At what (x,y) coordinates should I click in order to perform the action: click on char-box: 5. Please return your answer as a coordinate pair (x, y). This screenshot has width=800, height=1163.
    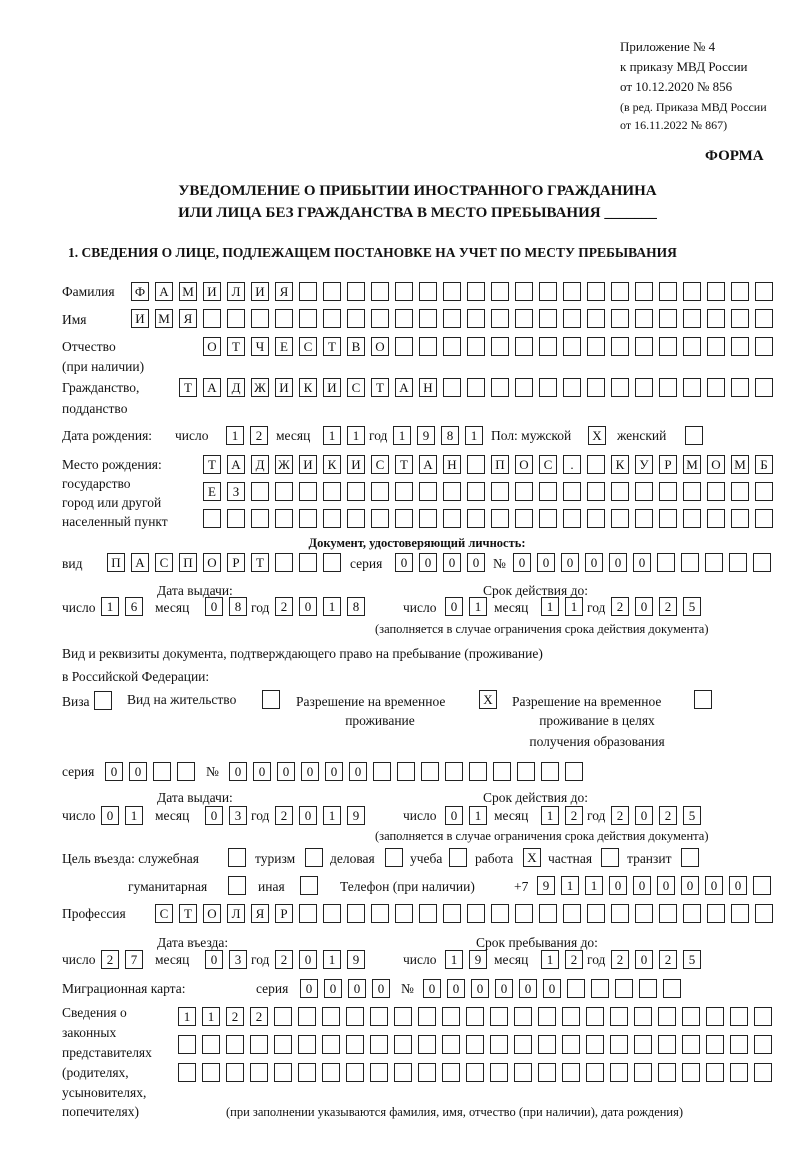
    Looking at the image, I should click on (692, 959).